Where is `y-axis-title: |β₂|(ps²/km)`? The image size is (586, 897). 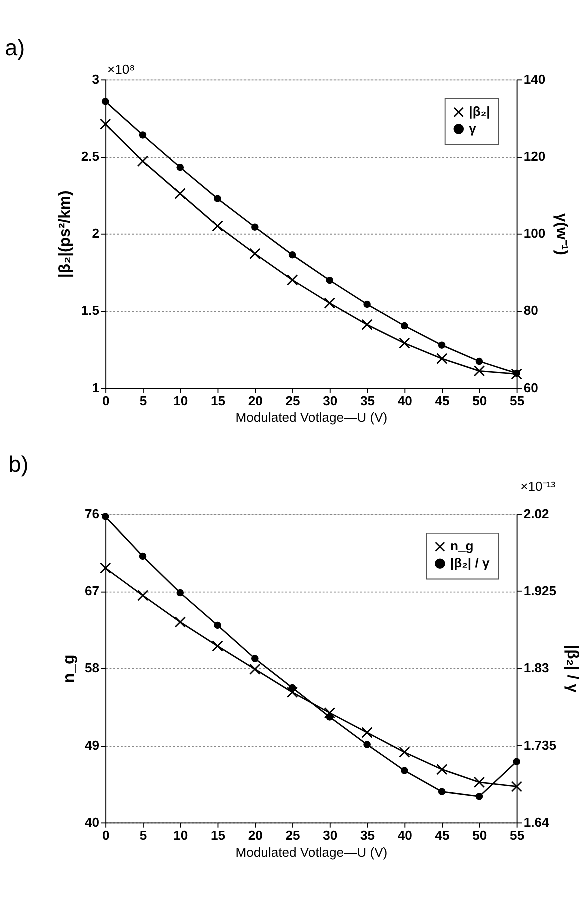
y-axis-title: |β₂|(ps²/km) is located at coordinates (65, 234).